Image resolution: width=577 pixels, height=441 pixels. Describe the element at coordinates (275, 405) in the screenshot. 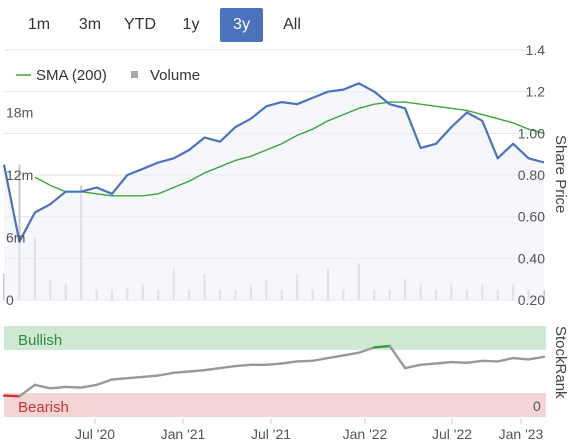

I see `bearish-band` at that location.